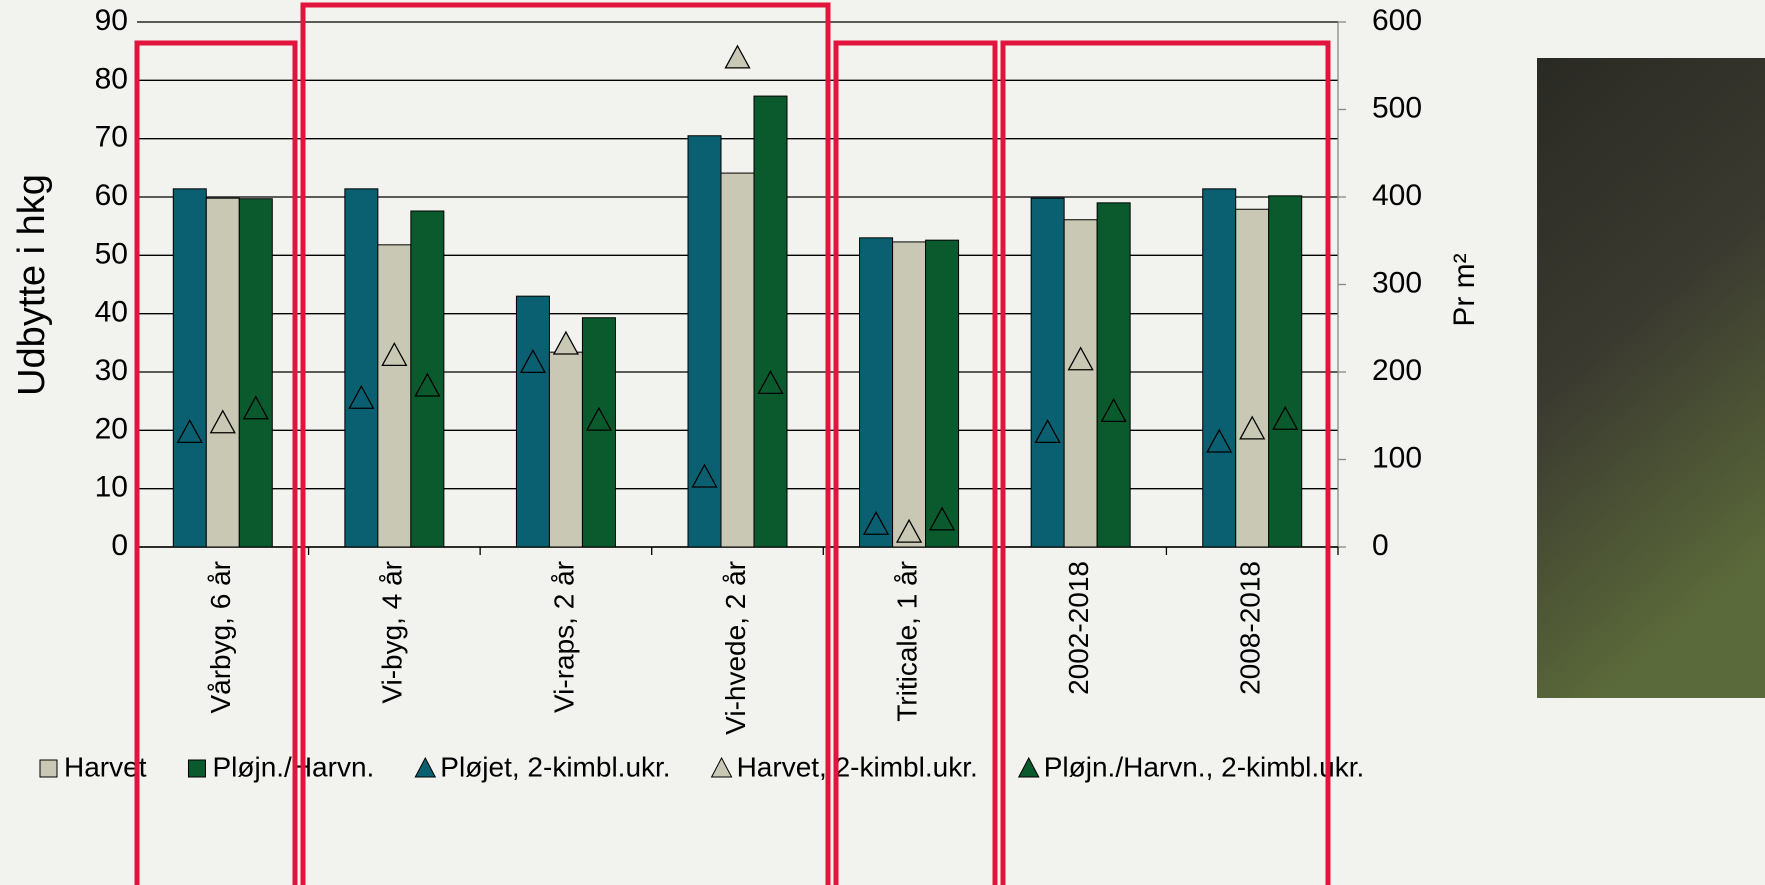 The image size is (1765, 885). What do you see at coordinates (111, 312) in the screenshot?
I see `y-tick-label: 40` at bounding box center [111, 312].